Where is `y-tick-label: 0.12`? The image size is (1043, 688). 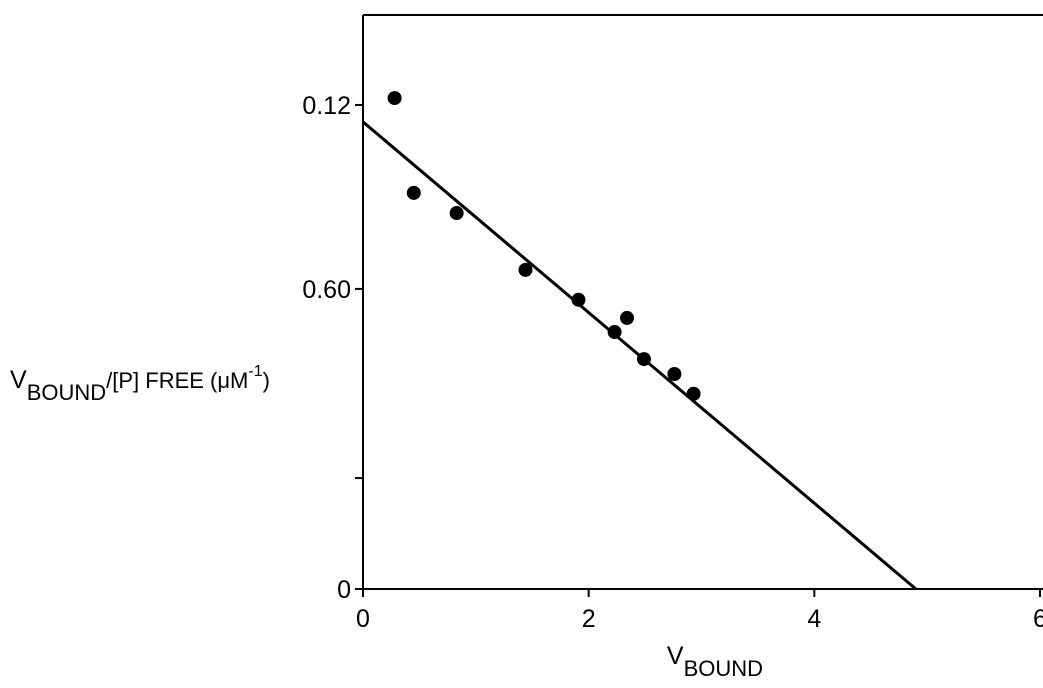
y-tick-label: 0.12 is located at coordinates (326, 106).